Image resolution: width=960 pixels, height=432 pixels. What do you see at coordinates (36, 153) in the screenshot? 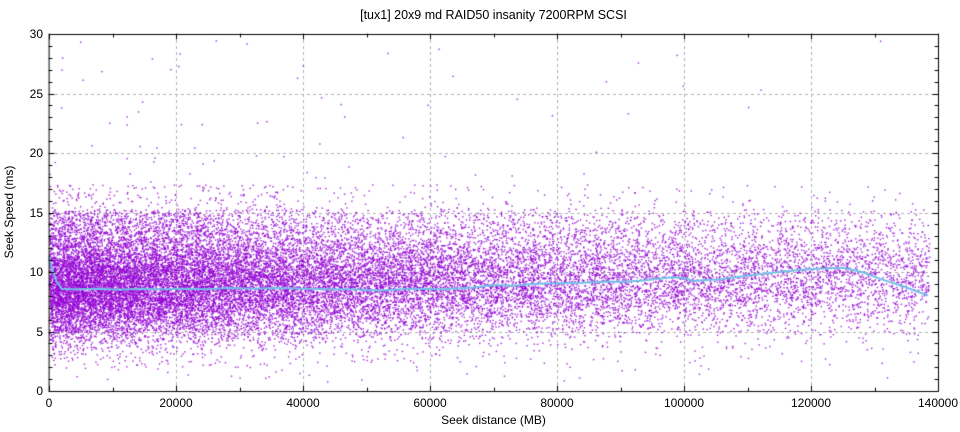
I see `y-tick-label: 20` at bounding box center [36, 153].